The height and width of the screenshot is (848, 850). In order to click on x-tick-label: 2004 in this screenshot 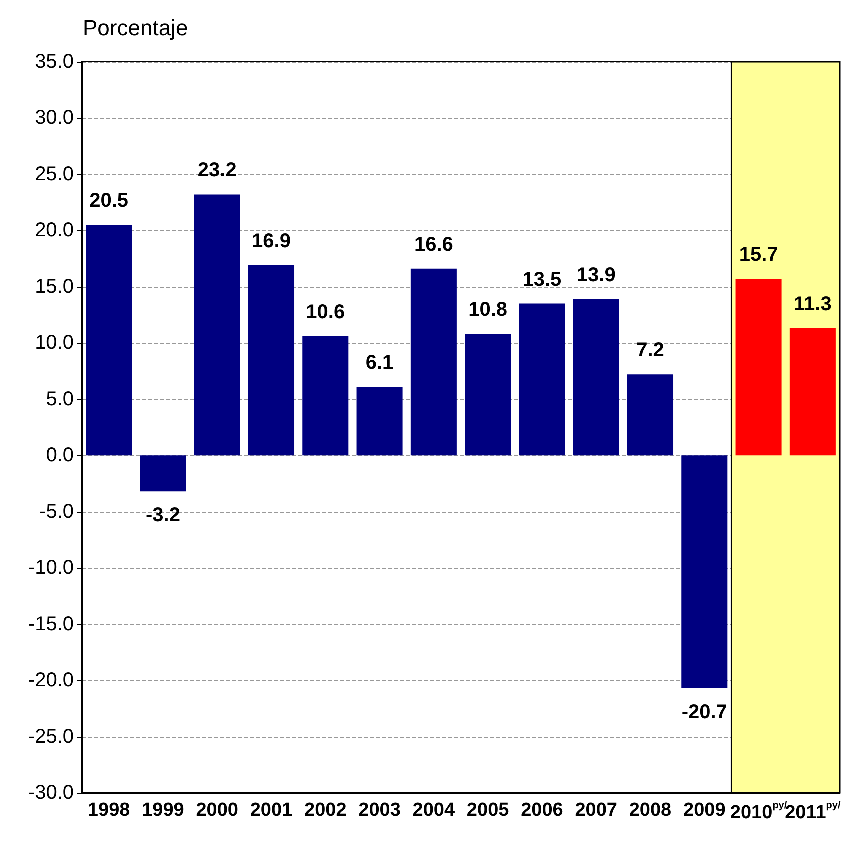, I will do `click(434, 810)`.